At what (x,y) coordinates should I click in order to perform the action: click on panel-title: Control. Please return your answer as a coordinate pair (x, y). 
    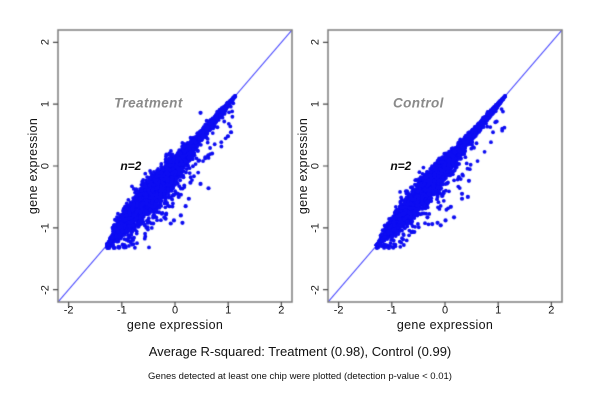
    Looking at the image, I should click on (418, 103).